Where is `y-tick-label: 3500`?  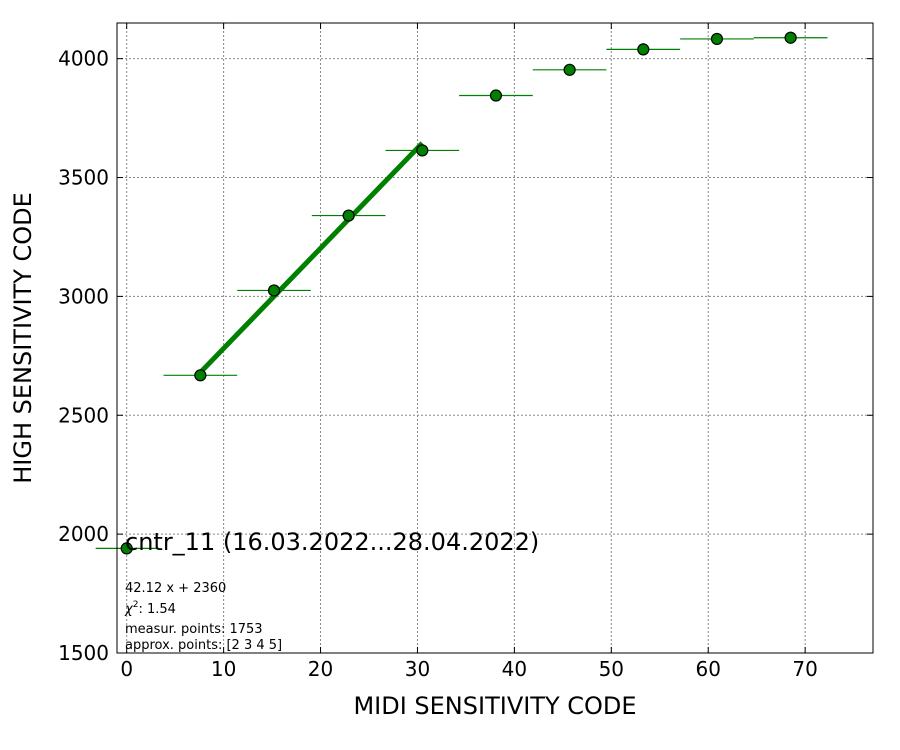
y-tick-label: 3500 is located at coordinates (83, 178).